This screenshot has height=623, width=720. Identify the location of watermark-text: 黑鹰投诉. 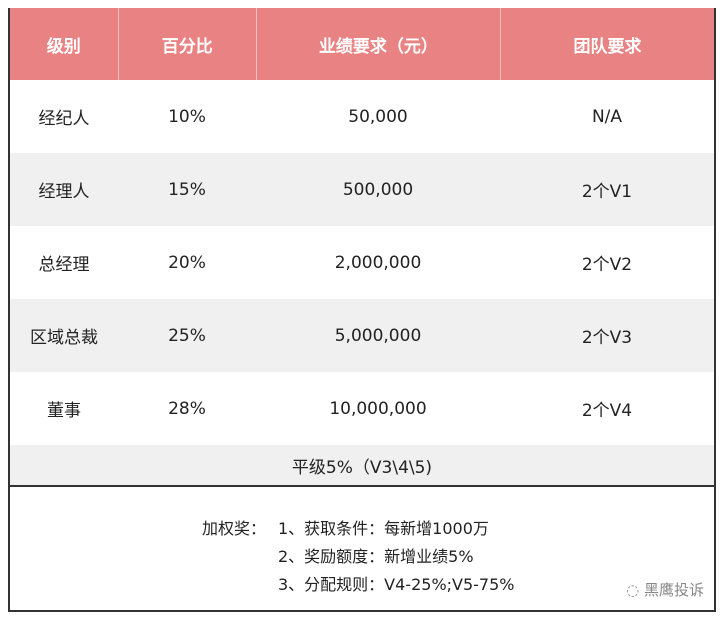
(673, 590).